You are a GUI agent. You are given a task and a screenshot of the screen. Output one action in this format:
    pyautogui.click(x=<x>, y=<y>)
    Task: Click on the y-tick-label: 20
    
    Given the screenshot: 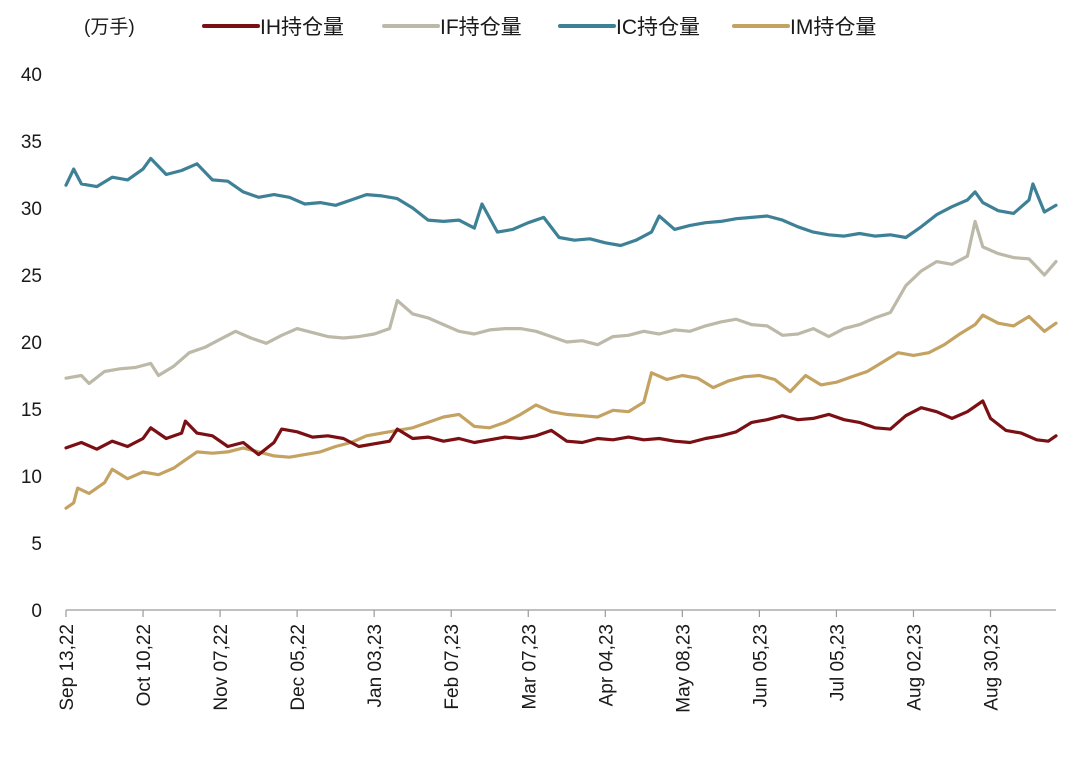 What is the action you would take?
    pyautogui.click(x=31, y=343)
    